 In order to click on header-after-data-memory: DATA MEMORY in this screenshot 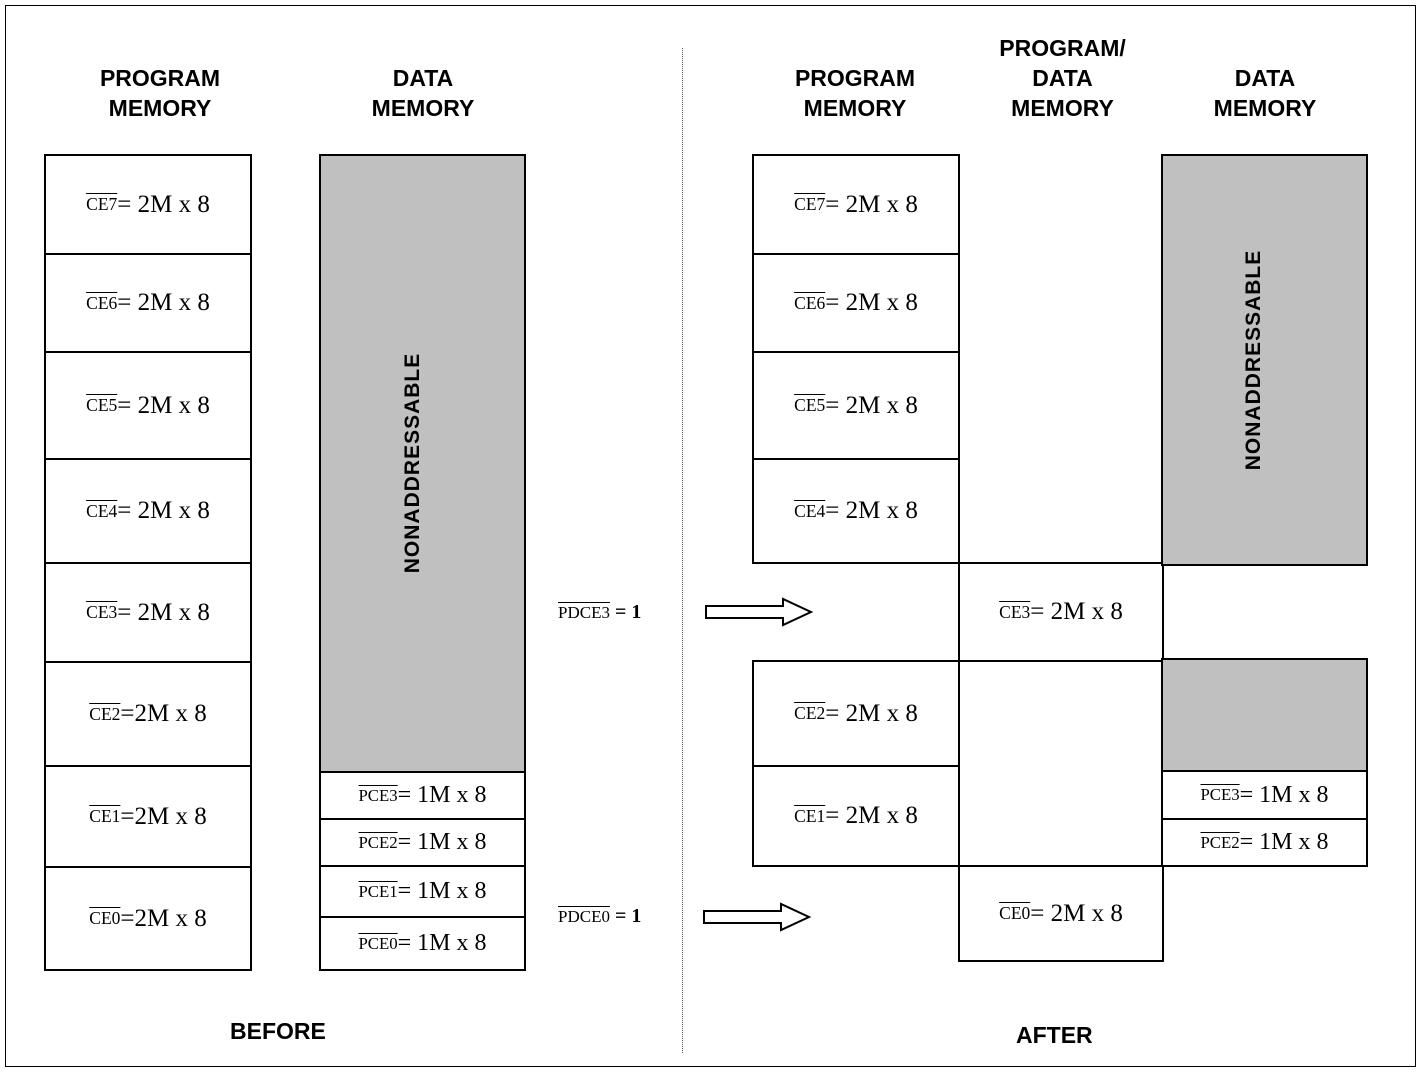, I will do `click(1265, 93)`.